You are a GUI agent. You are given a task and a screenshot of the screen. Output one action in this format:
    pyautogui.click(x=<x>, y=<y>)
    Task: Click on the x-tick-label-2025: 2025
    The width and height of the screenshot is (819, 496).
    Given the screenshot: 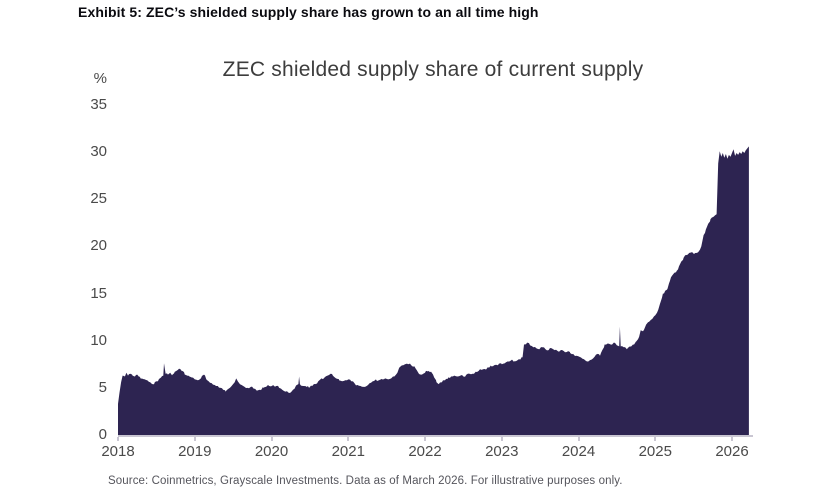 What is the action you would take?
    pyautogui.click(x=655, y=451)
    